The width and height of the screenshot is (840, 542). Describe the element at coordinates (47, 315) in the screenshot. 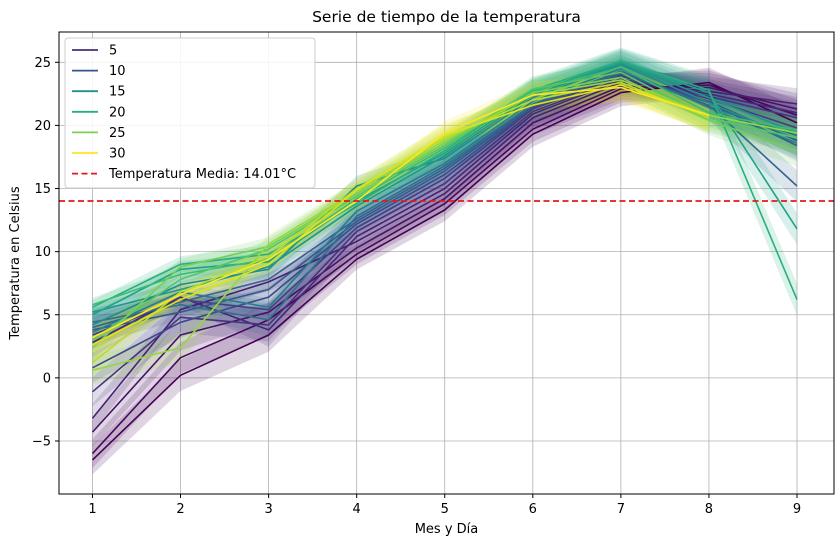

I see `y-tick-label: 5` at that location.